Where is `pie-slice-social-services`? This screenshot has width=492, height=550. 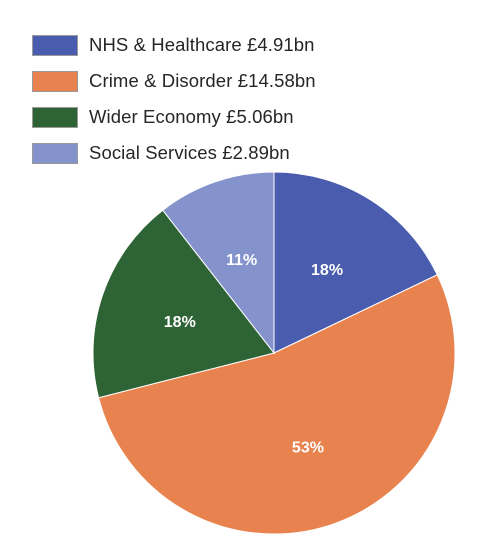
pie-slice-social-services is located at coordinates (218, 263).